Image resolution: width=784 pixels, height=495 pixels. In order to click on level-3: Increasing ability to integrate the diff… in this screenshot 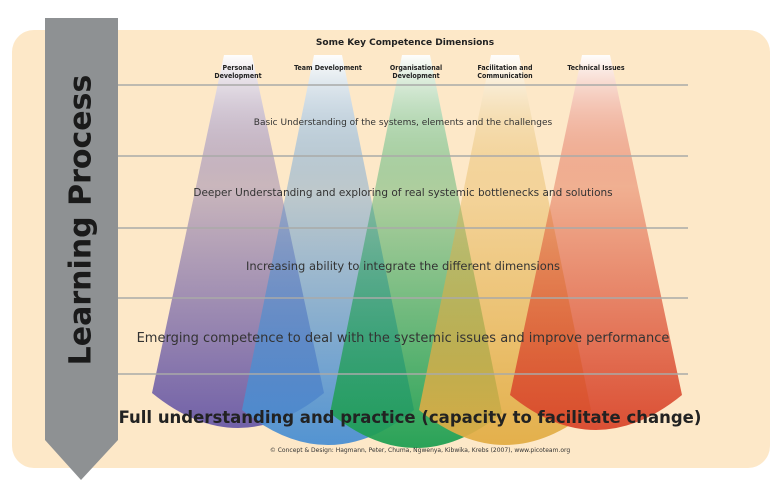, I will do `click(403, 266)`.